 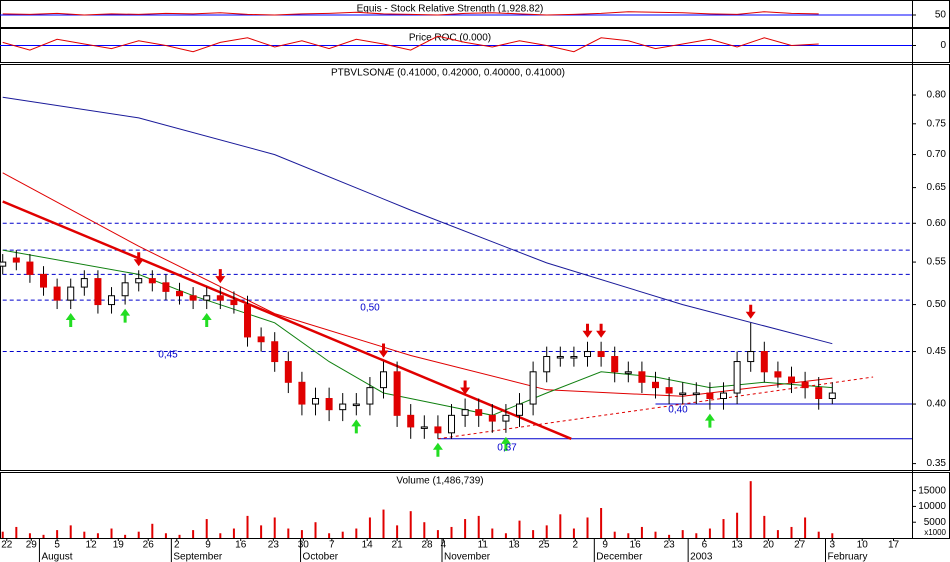 I want to click on x-tick-label: 14, so click(x=368, y=545).